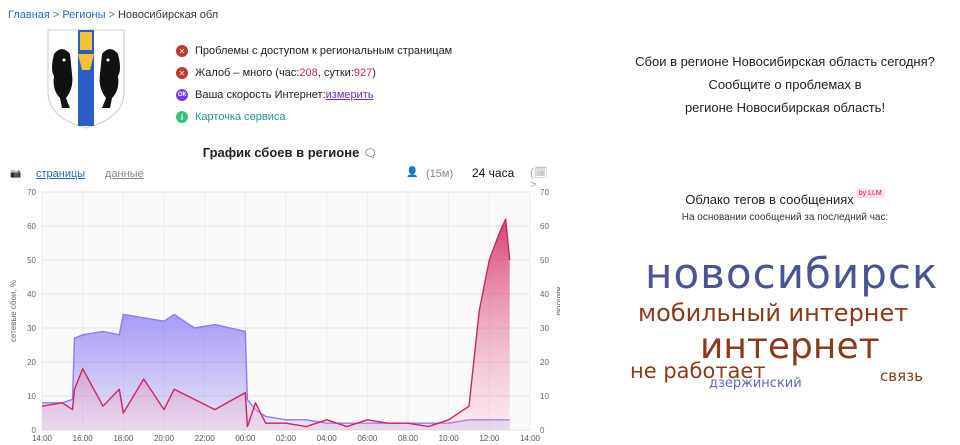 This screenshot has height=445, width=960. I want to click on x-tick-label: 06:00, so click(367, 438).